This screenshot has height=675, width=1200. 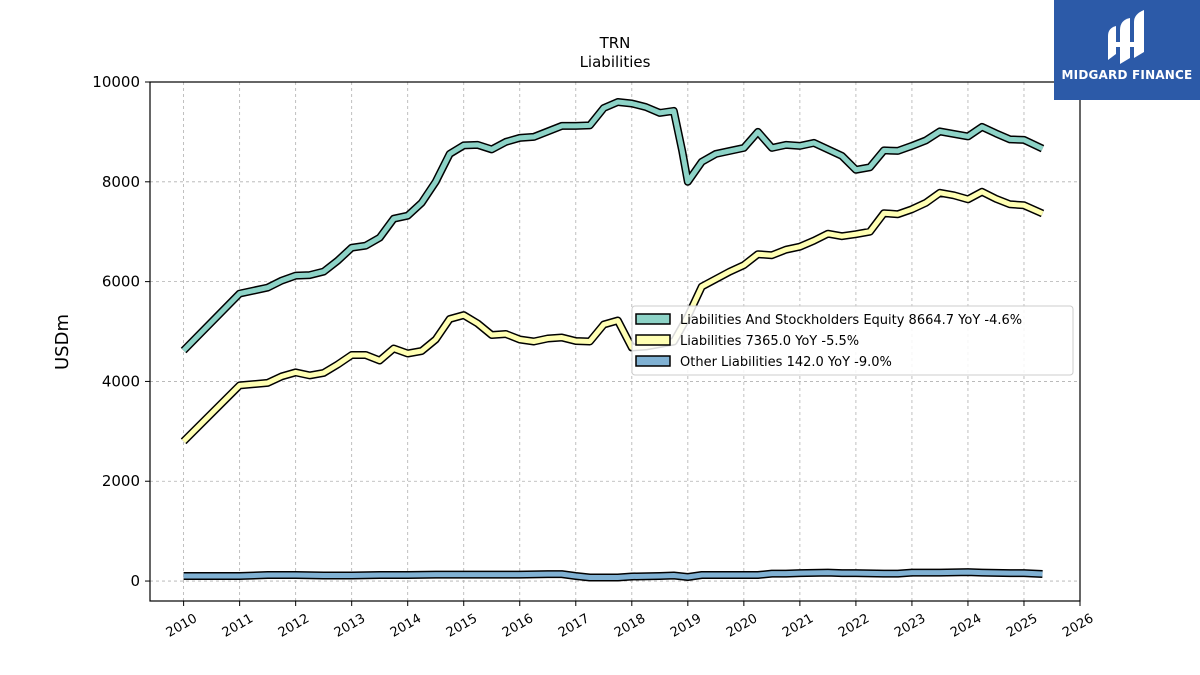 I want to click on x-tick-label: 2018, so click(x=630, y=626).